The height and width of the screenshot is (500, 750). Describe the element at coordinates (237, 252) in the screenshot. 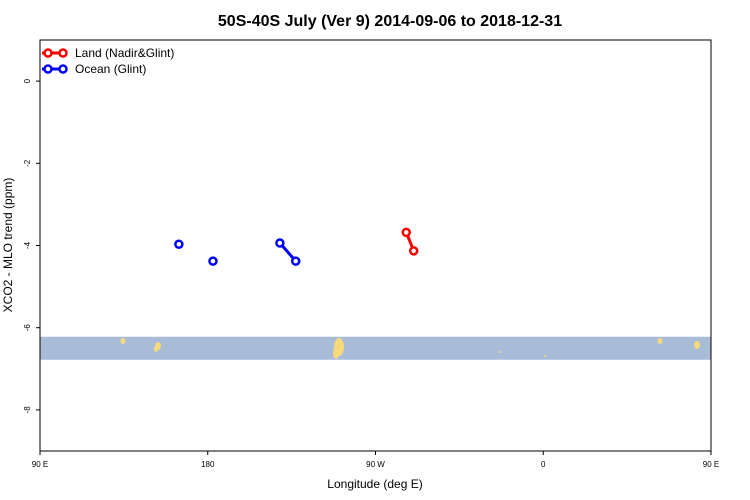

I see `series-ocean` at that location.